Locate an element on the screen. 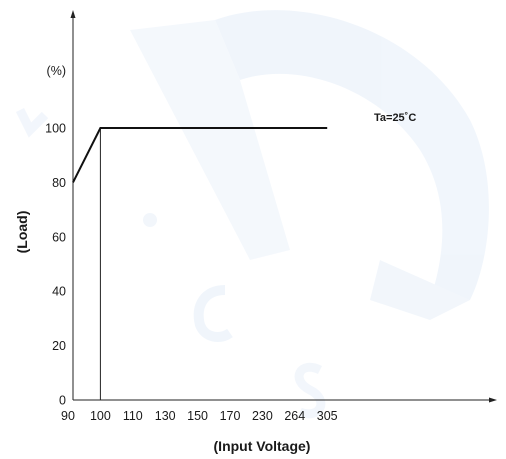  y-tick-label: 100 is located at coordinates (55, 129).